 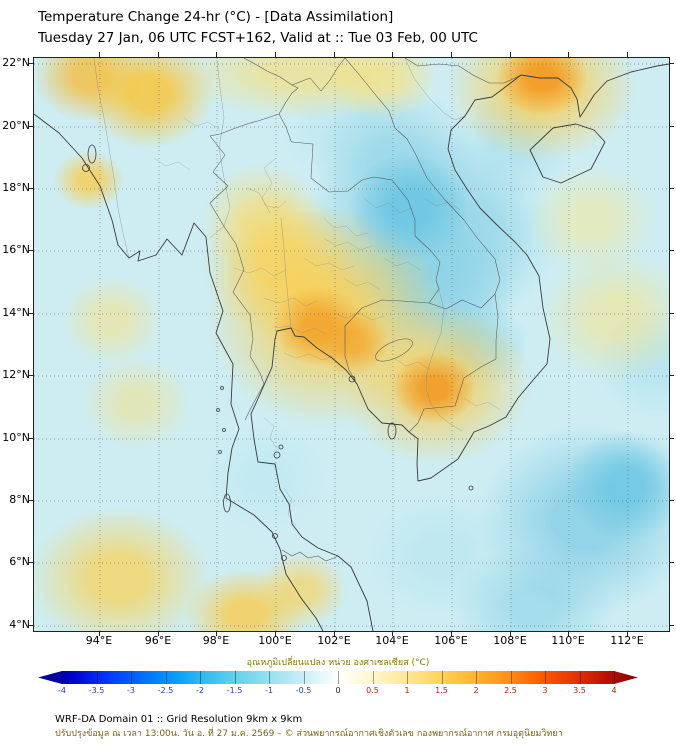 I want to click on lon-tick-label: 108°E, so click(x=510, y=640).